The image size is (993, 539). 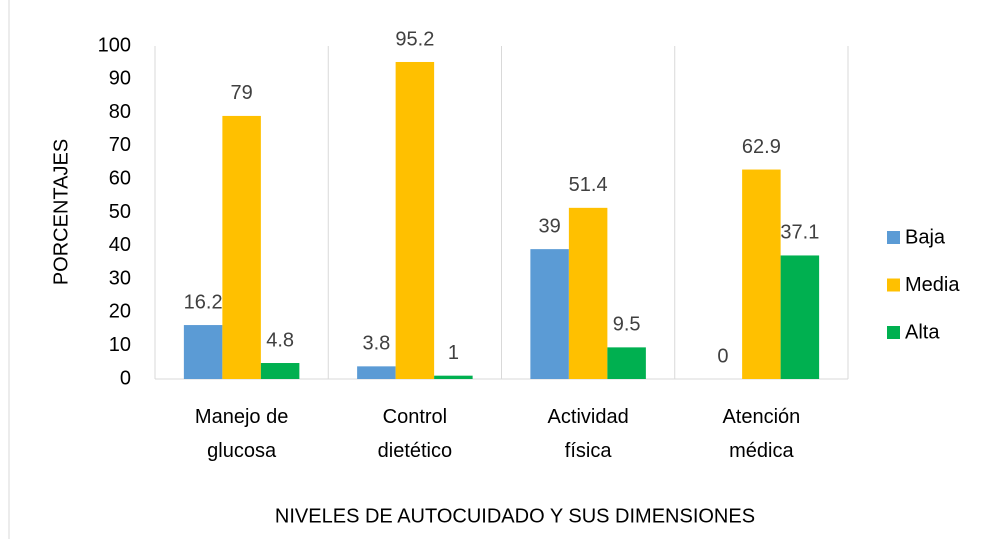 What do you see at coordinates (120, 345) in the screenshot?
I see `y-tick-label: 10` at bounding box center [120, 345].